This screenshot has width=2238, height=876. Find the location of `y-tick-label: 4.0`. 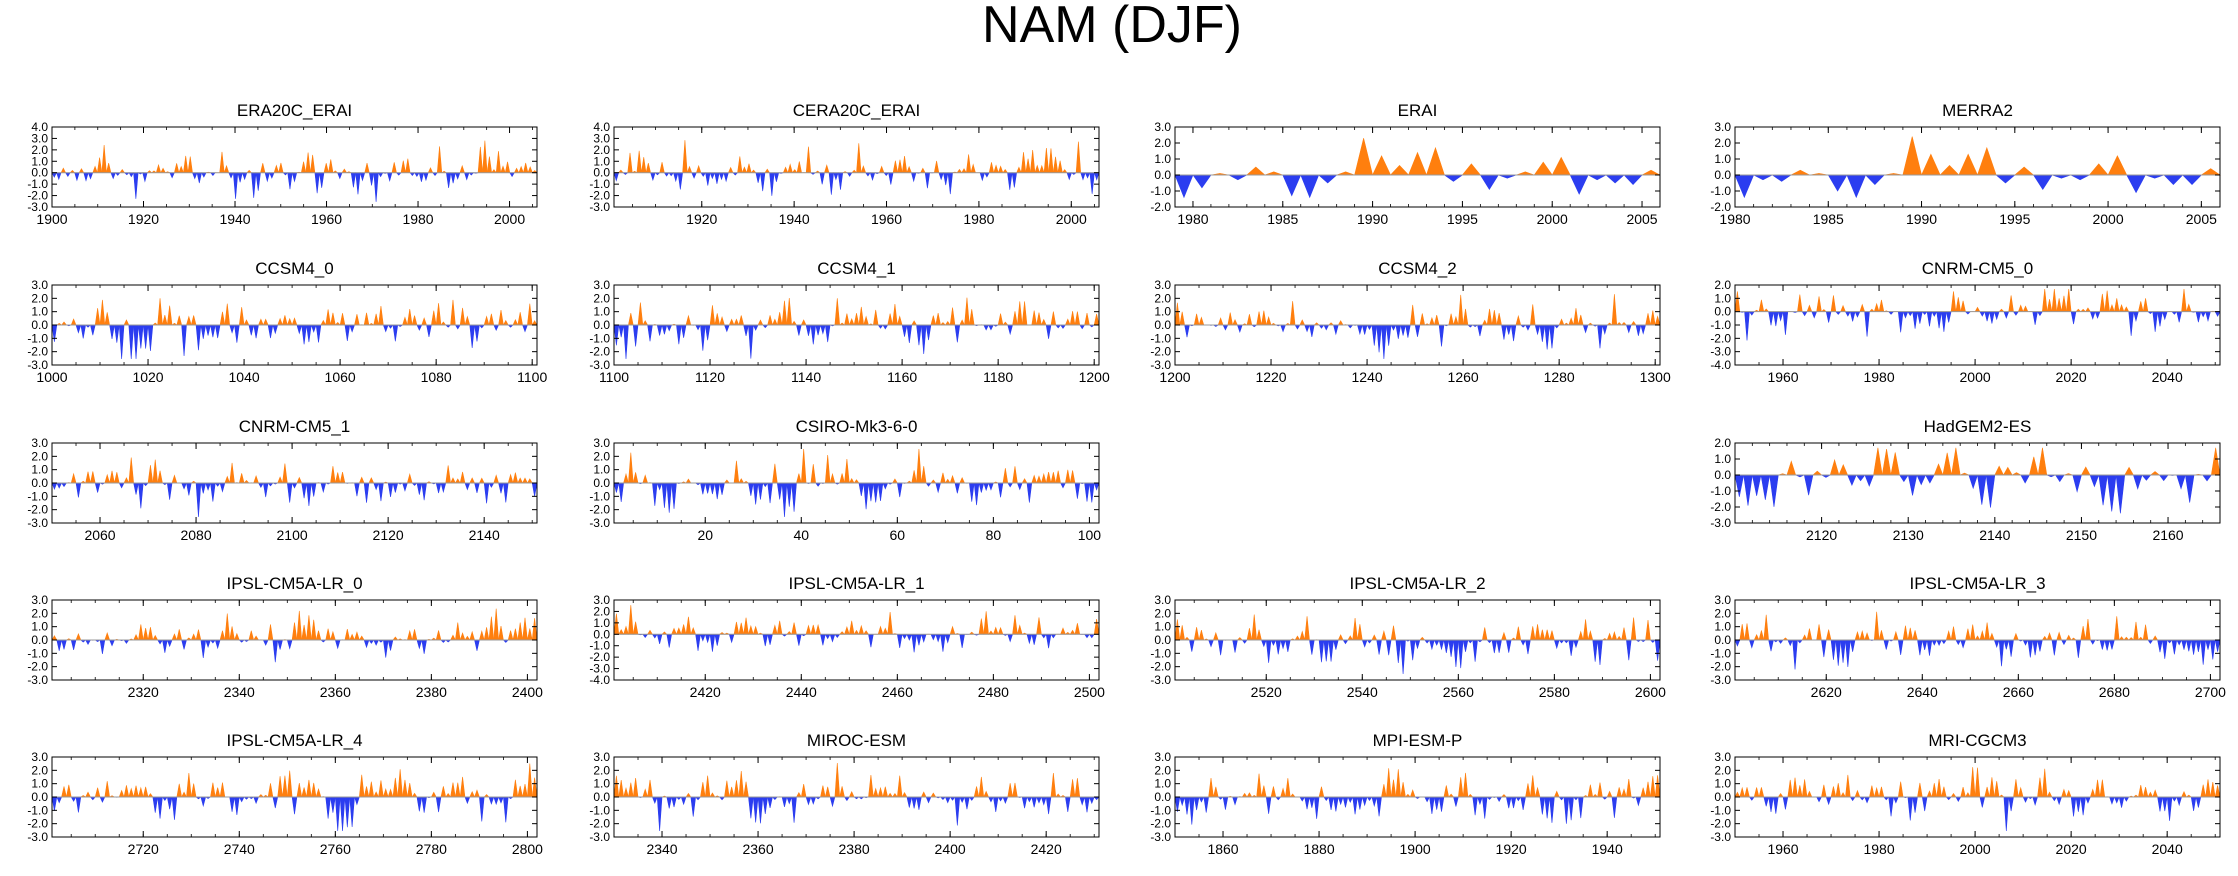

y-tick-label: 4.0 is located at coordinates (601, 127).